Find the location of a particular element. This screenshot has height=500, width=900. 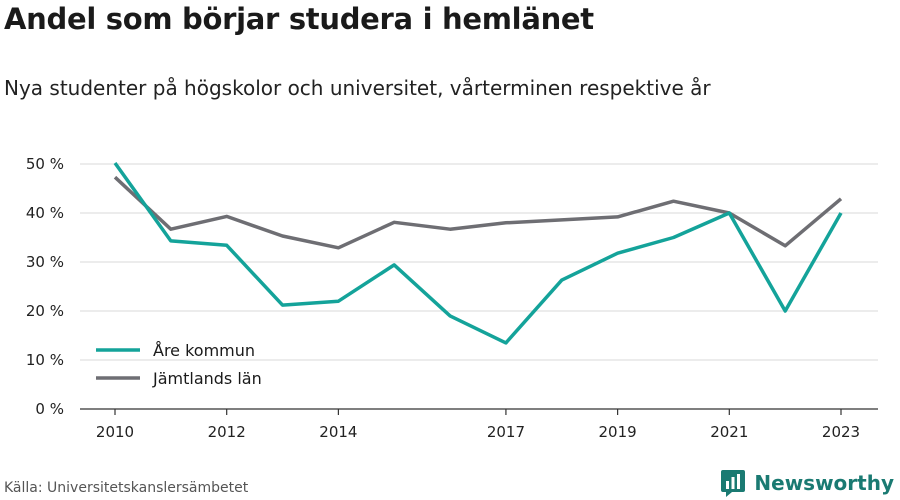

bar-chart-logo-icon is located at coordinates (733, 483).